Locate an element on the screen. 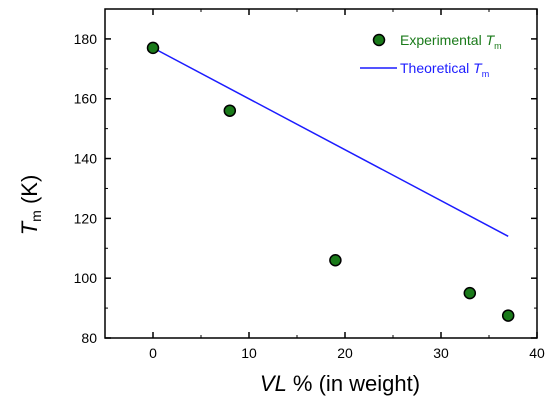  x-tick-label: 0 is located at coordinates (153, 353).